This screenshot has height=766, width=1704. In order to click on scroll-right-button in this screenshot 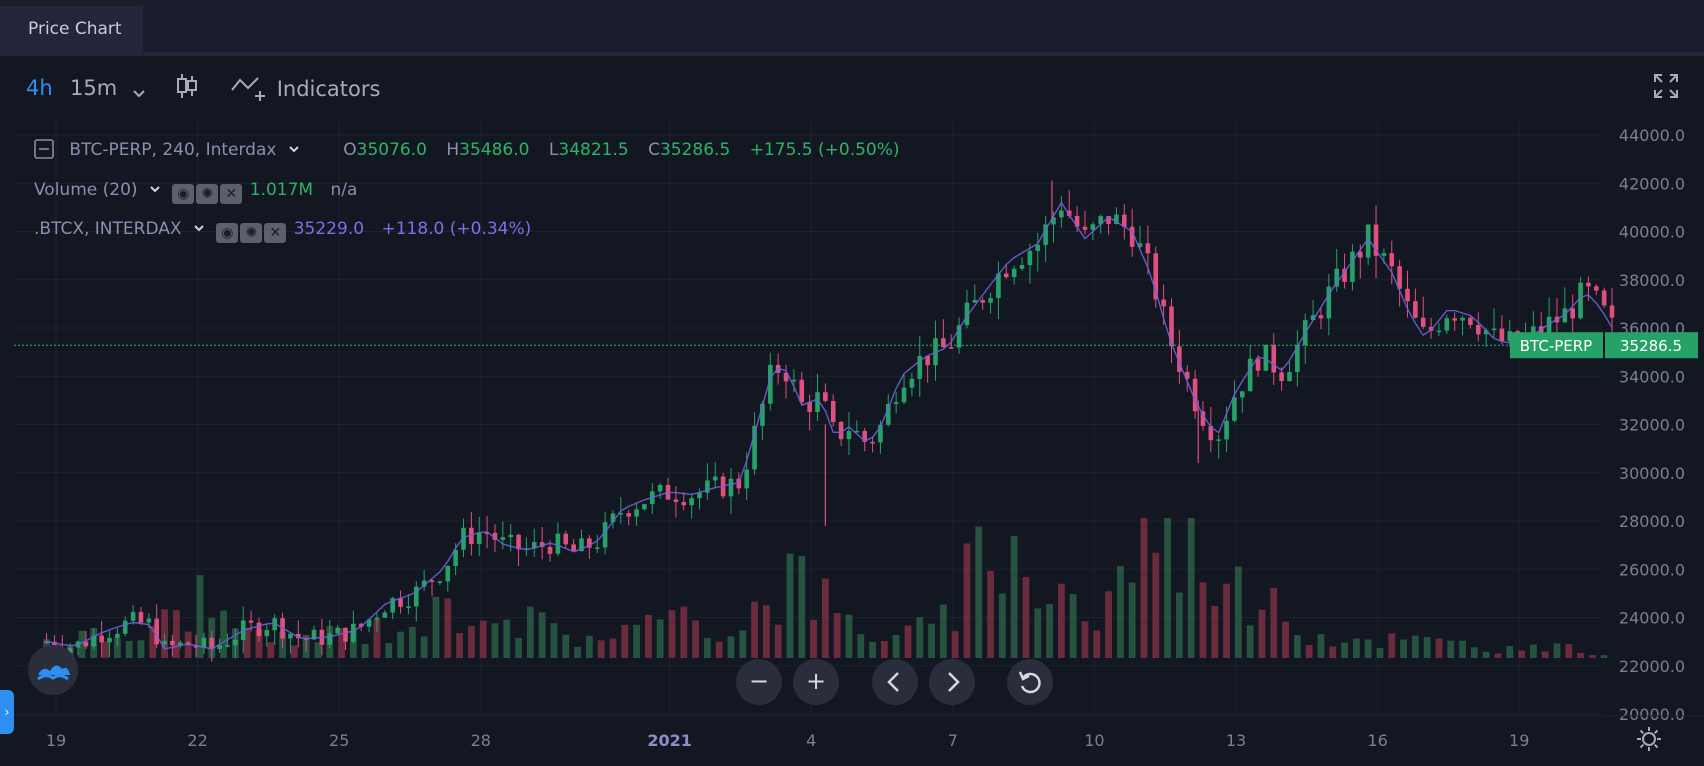, I will do `click(952, 682)`.